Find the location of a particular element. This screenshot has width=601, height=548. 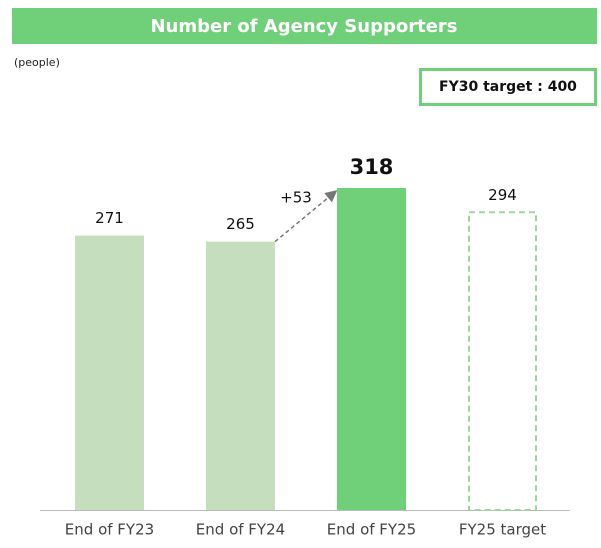

chart-title: Number of Agency Supporters is located at coordinates (303, 26).